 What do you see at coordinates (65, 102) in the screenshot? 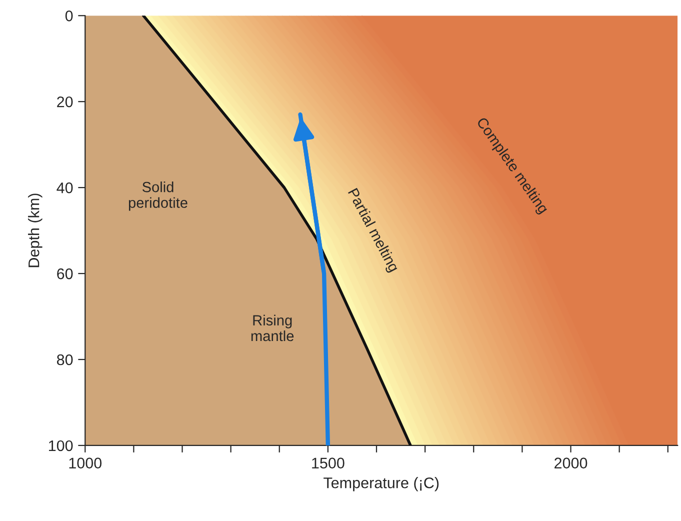
I see `y-tick-label: 20` at bounding box center [65, 102].